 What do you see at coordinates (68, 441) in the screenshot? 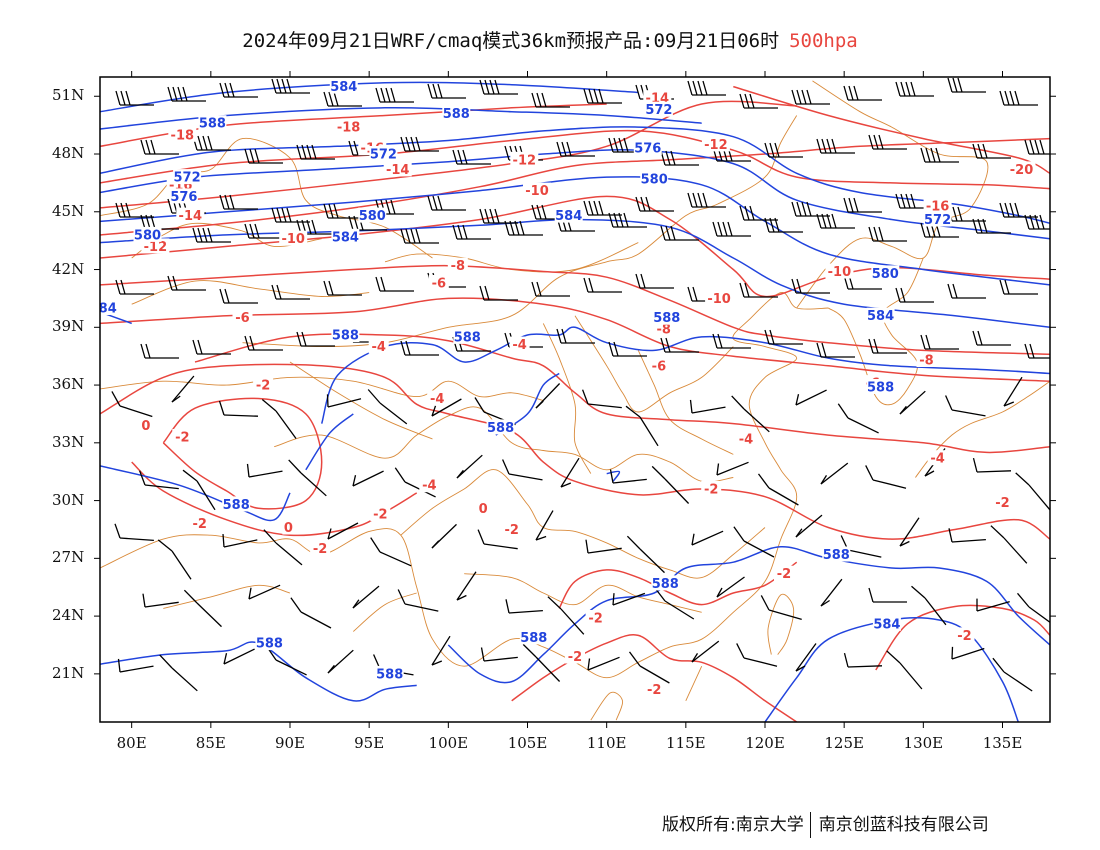
I see `lat-tick-label: 33N` at bounding box center [68, 441].